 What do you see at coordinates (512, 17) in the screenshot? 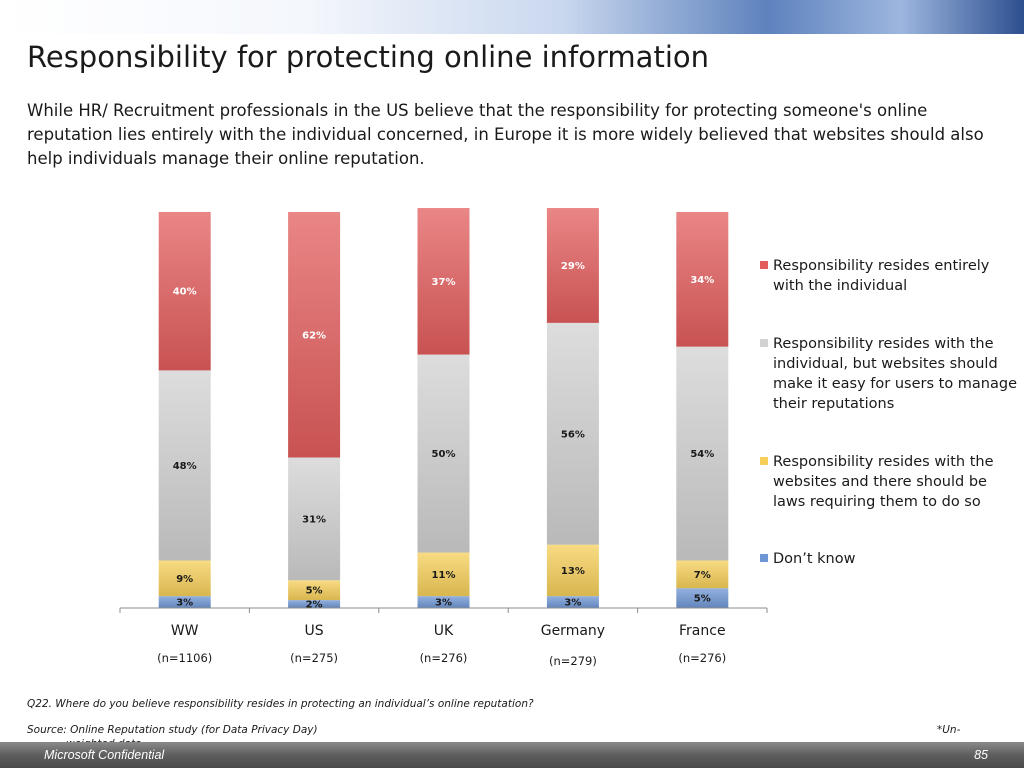
I see `top-banner` at bounding box center [512, 17].